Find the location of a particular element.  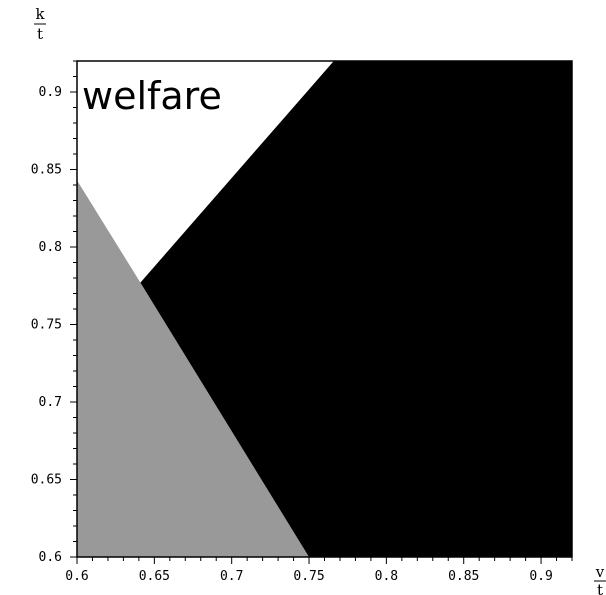

y-tick-label: 0.7 is located at coordinates (50, 402).